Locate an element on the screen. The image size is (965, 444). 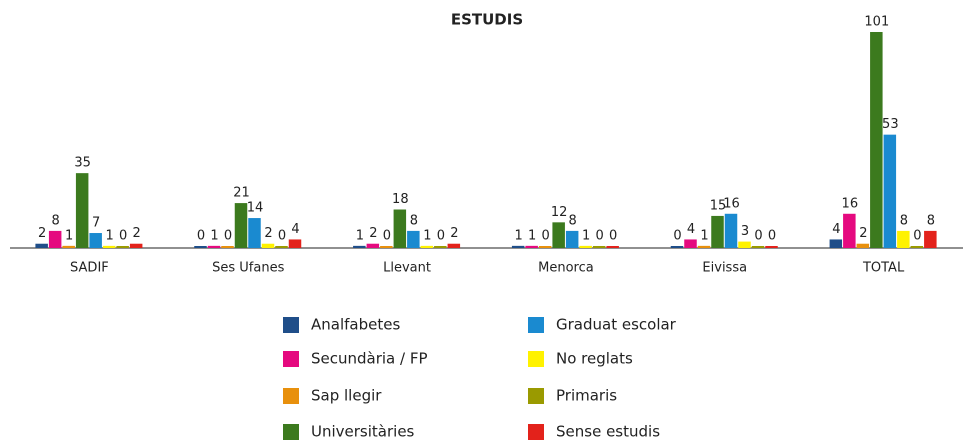
legend-label: No reglats is located at coordinates (594, 359).